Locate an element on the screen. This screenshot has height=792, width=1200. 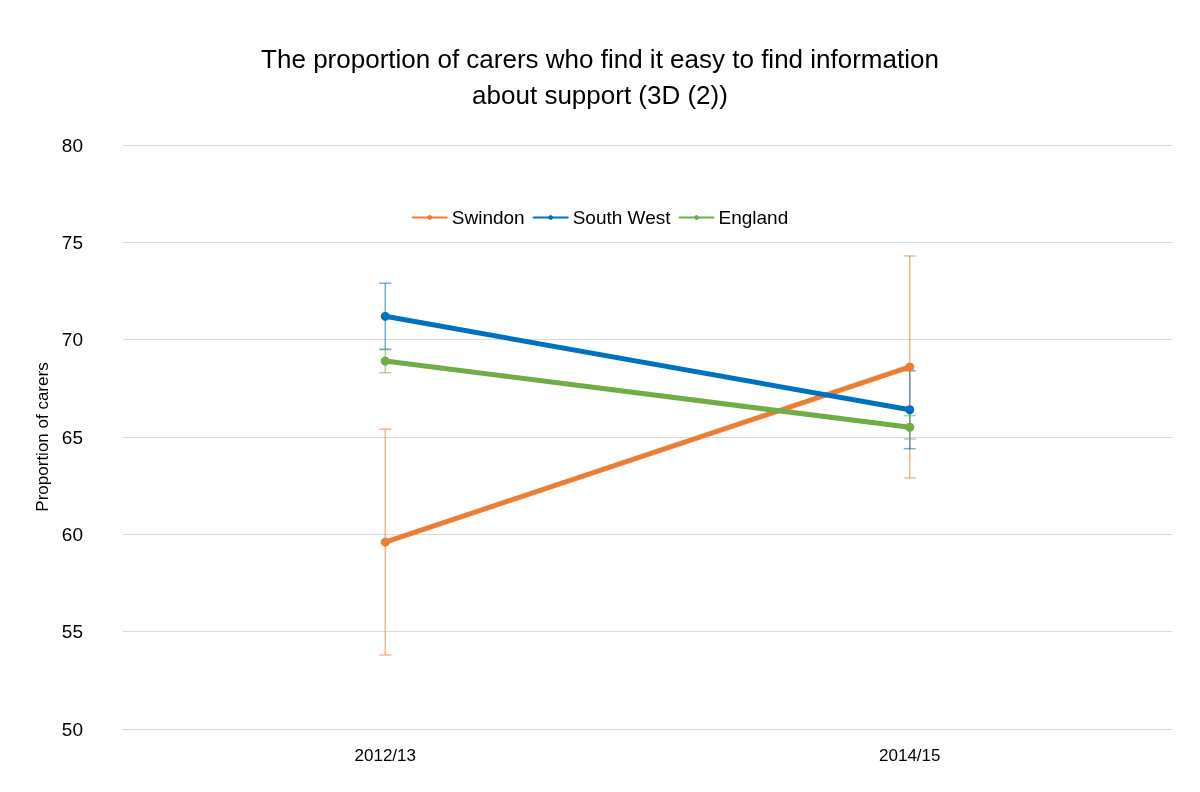
legend-label: South West is located at coordinates (622, 217).